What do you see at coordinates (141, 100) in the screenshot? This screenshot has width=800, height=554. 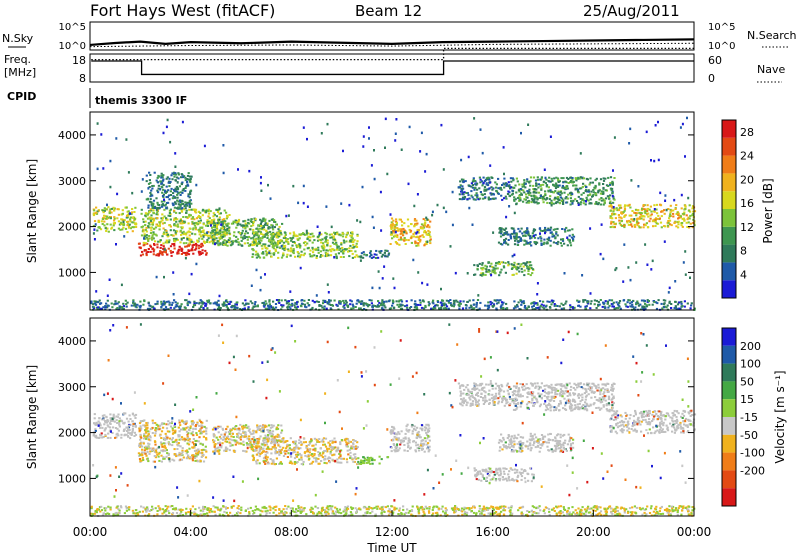 I see `cpid-value: themis 3300 IF` at bounding box center [141, 100].